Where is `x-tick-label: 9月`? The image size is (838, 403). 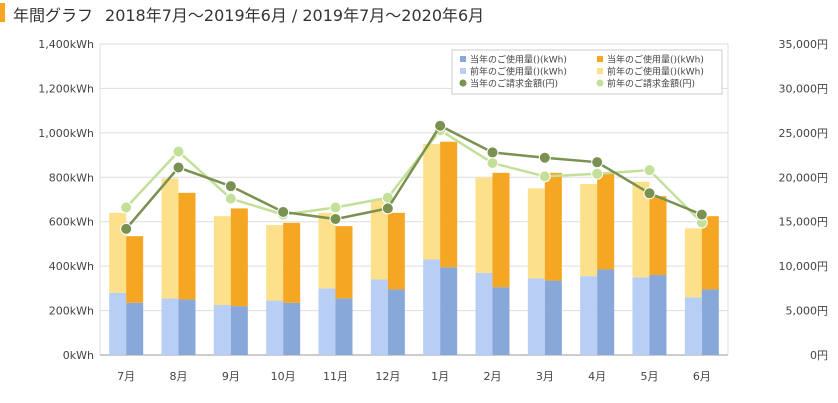 x-tick-label: 9月 is located at coordinates (231, 376).